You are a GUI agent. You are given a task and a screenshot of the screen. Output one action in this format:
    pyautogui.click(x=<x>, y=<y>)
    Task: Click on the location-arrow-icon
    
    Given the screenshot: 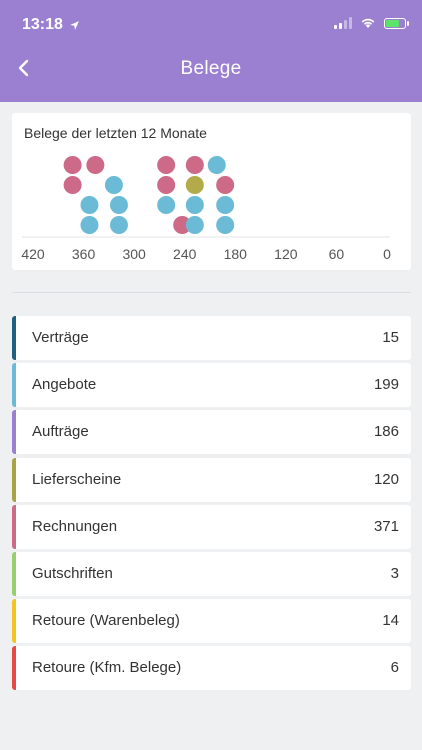 What is the action you would take?
    pyautogui.click(x=74, y=25)
    